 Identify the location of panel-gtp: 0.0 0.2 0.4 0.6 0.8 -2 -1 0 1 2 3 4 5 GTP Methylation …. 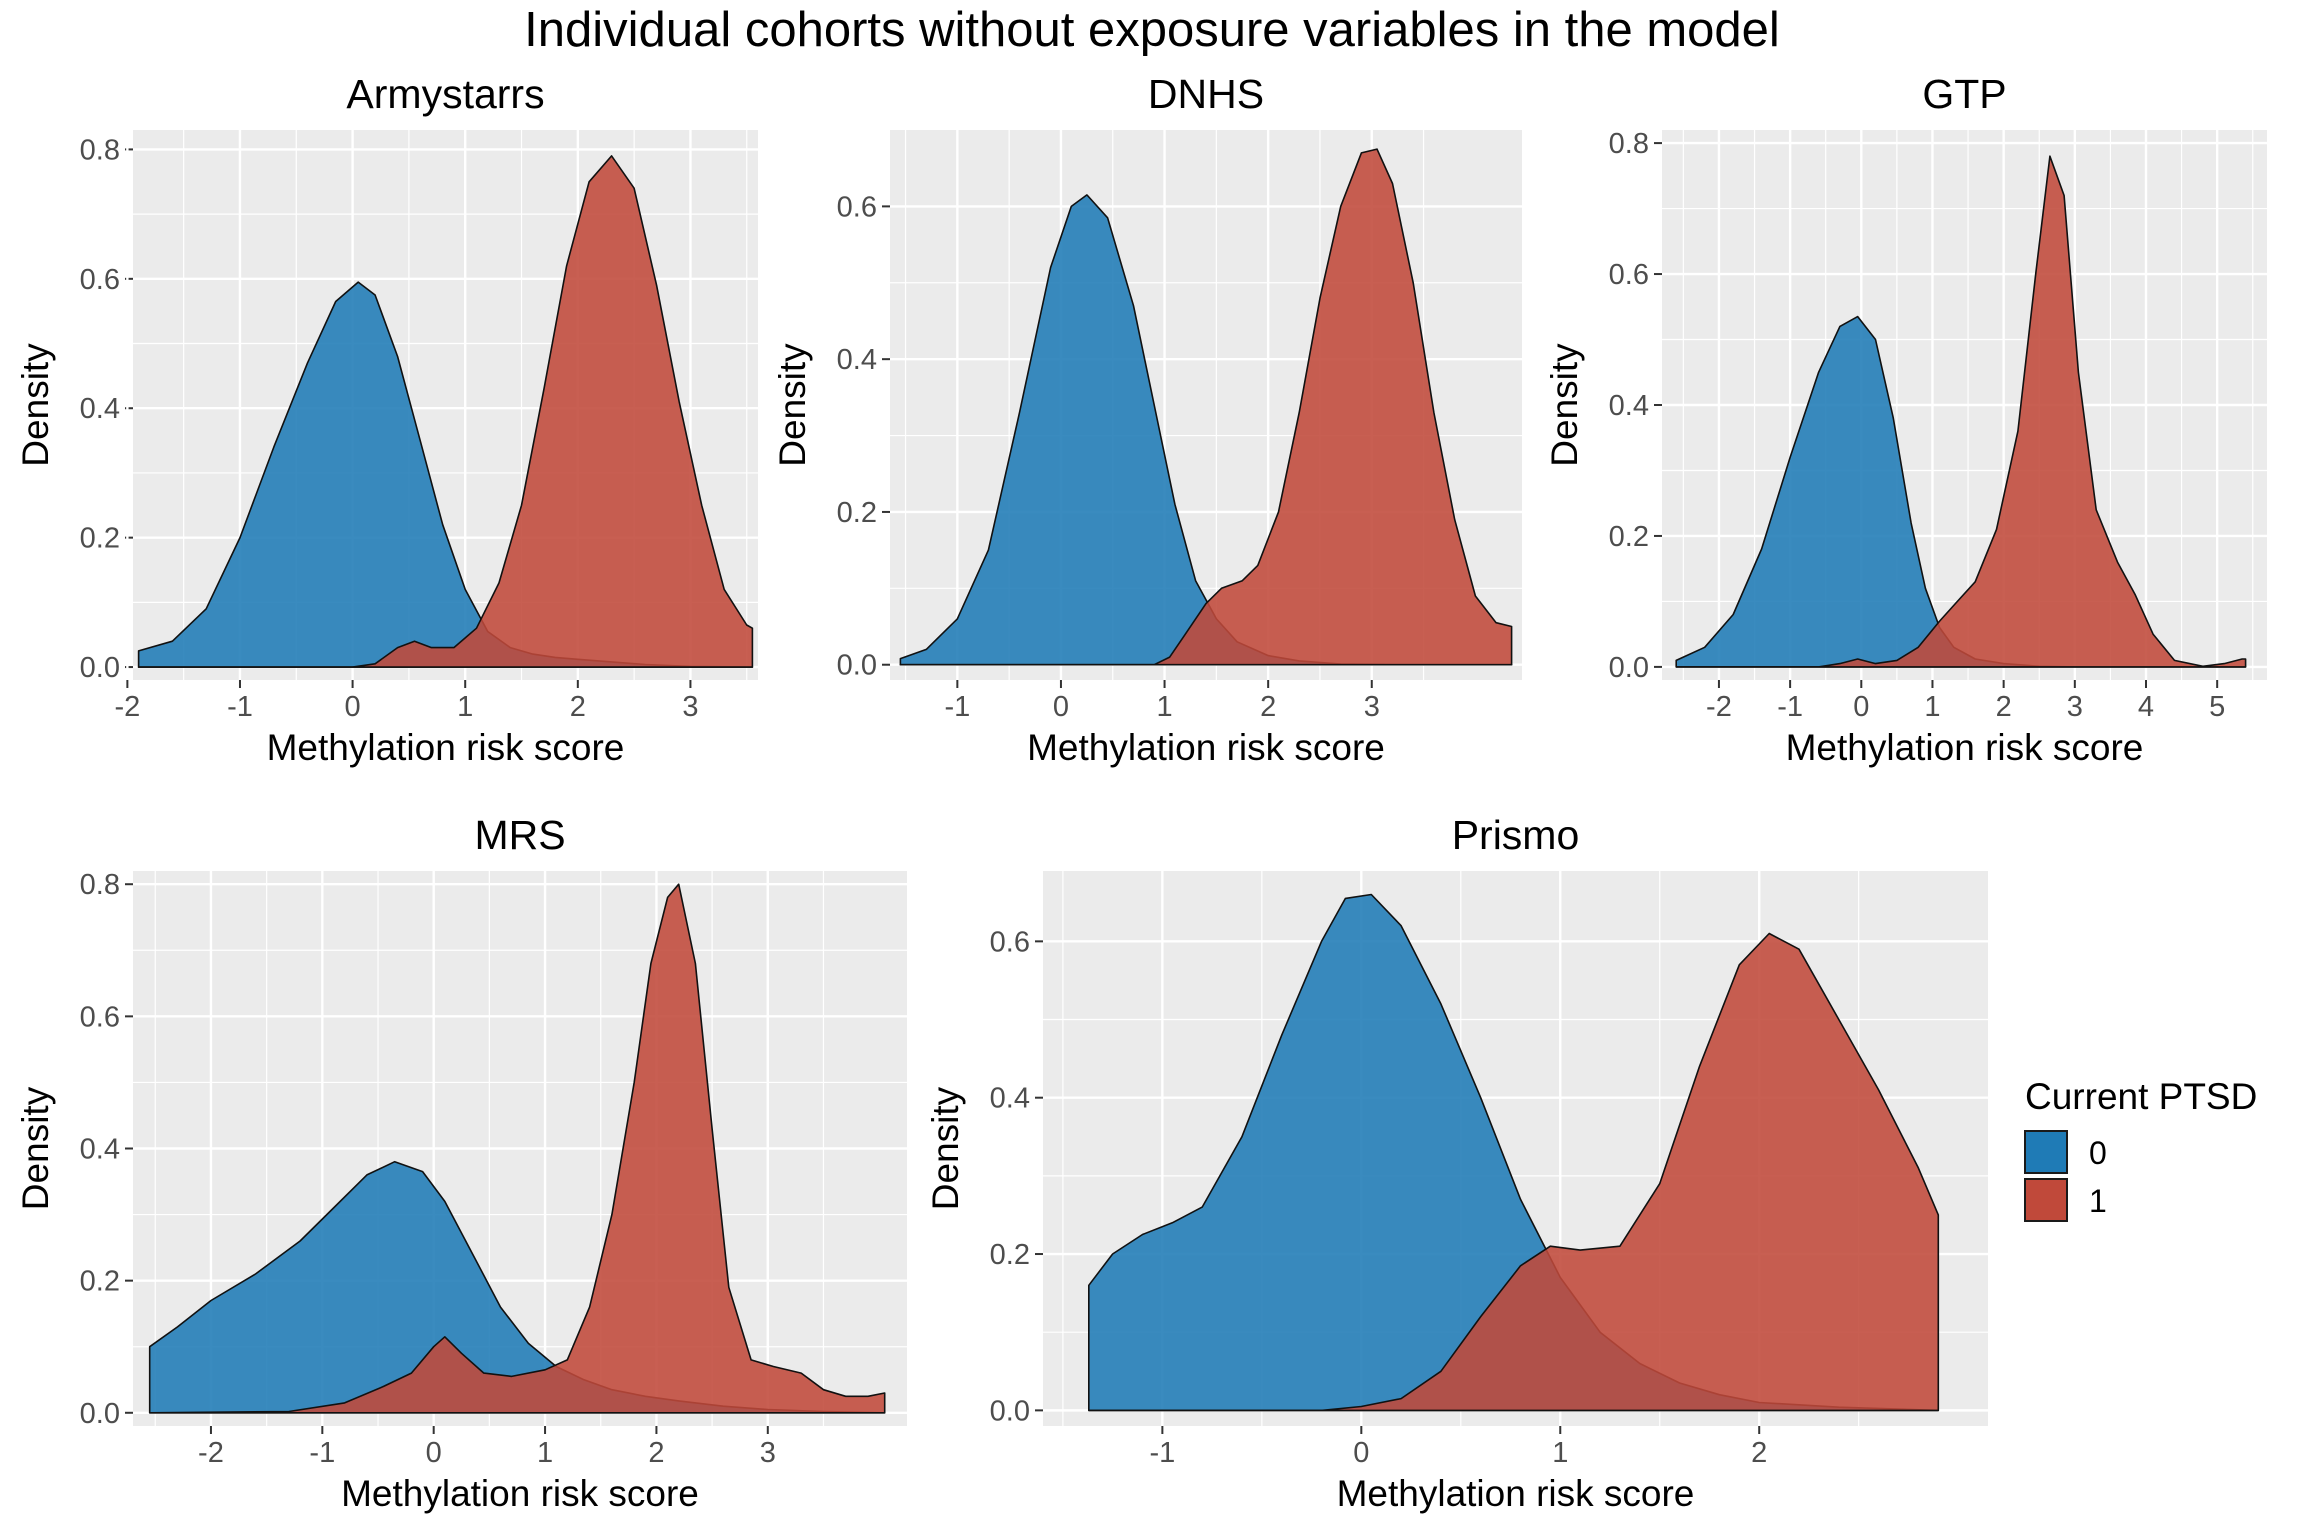
(1905, 419).